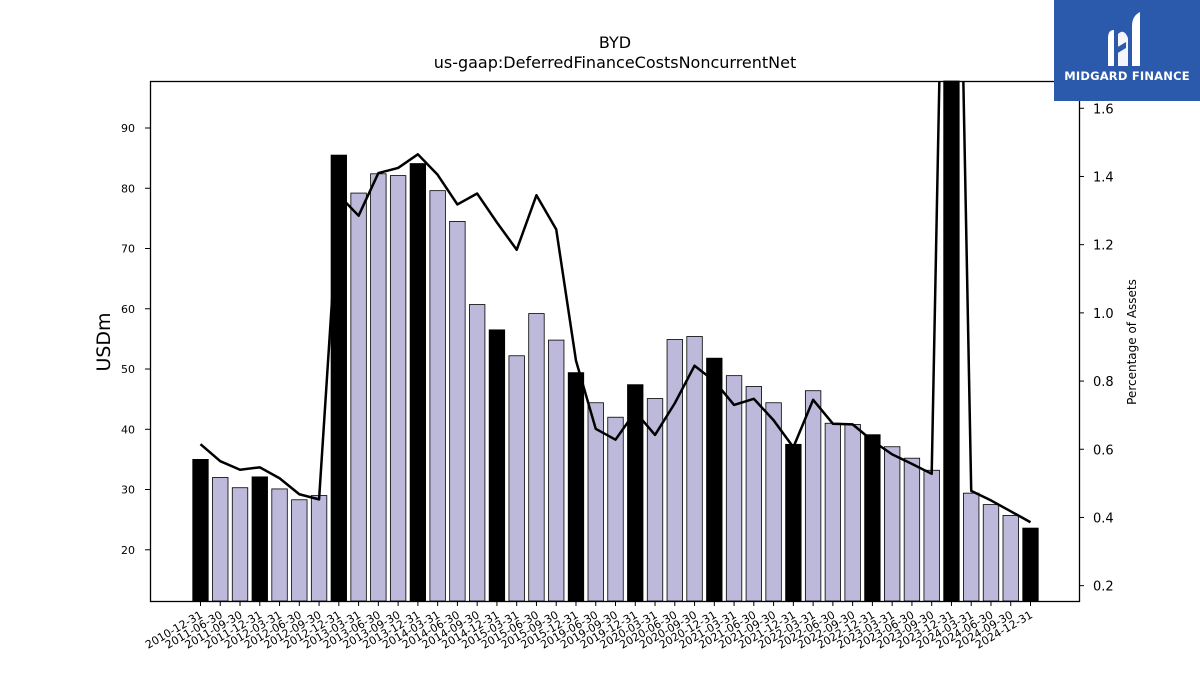  I want to click on y2-tick-label: 1.6, so click(1103, 109).